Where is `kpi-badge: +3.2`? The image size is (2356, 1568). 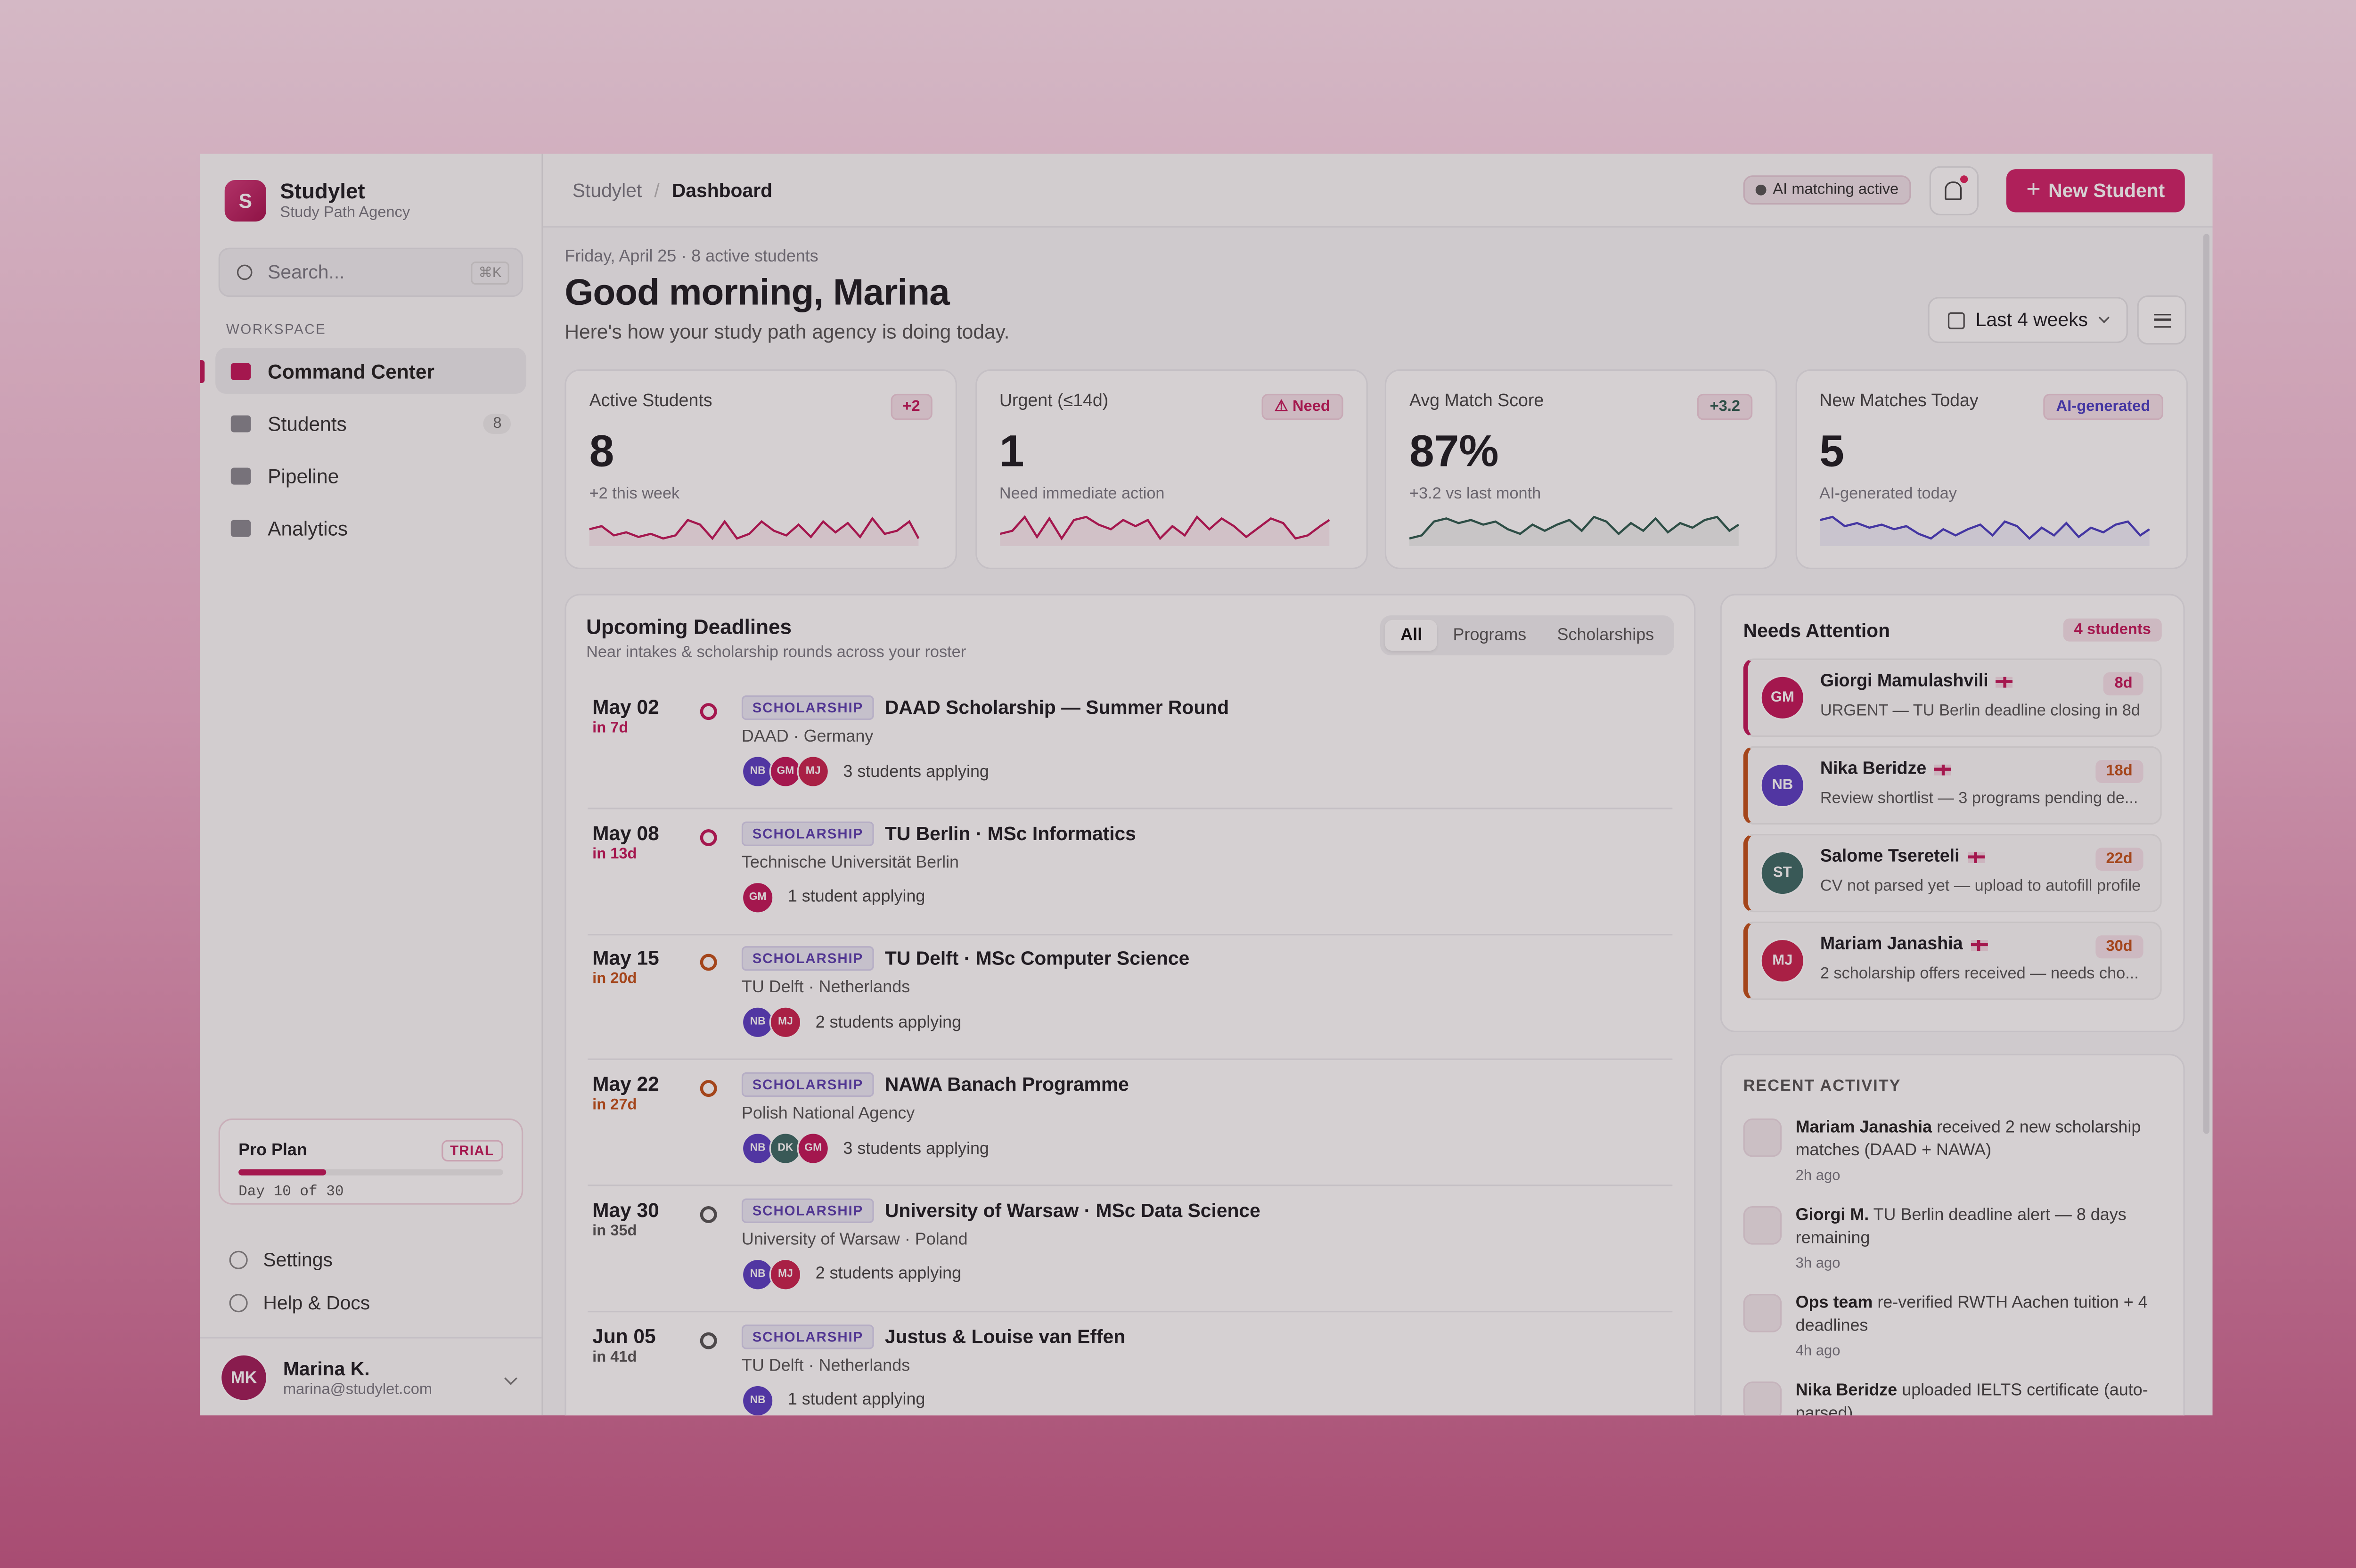 kpi-badge: +3.2 is located at coordinates (1725, 406).